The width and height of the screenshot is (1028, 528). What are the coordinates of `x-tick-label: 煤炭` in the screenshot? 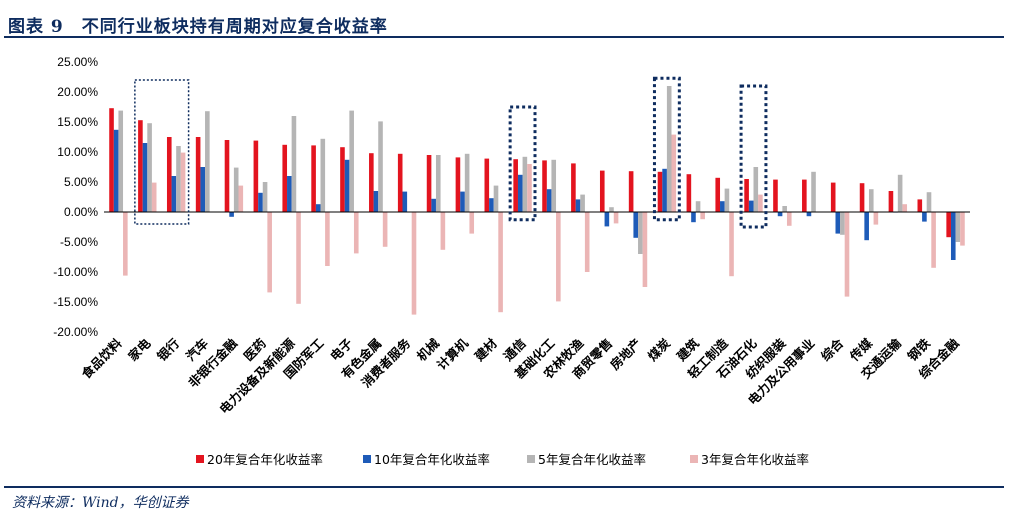 It's located at (659, 349).